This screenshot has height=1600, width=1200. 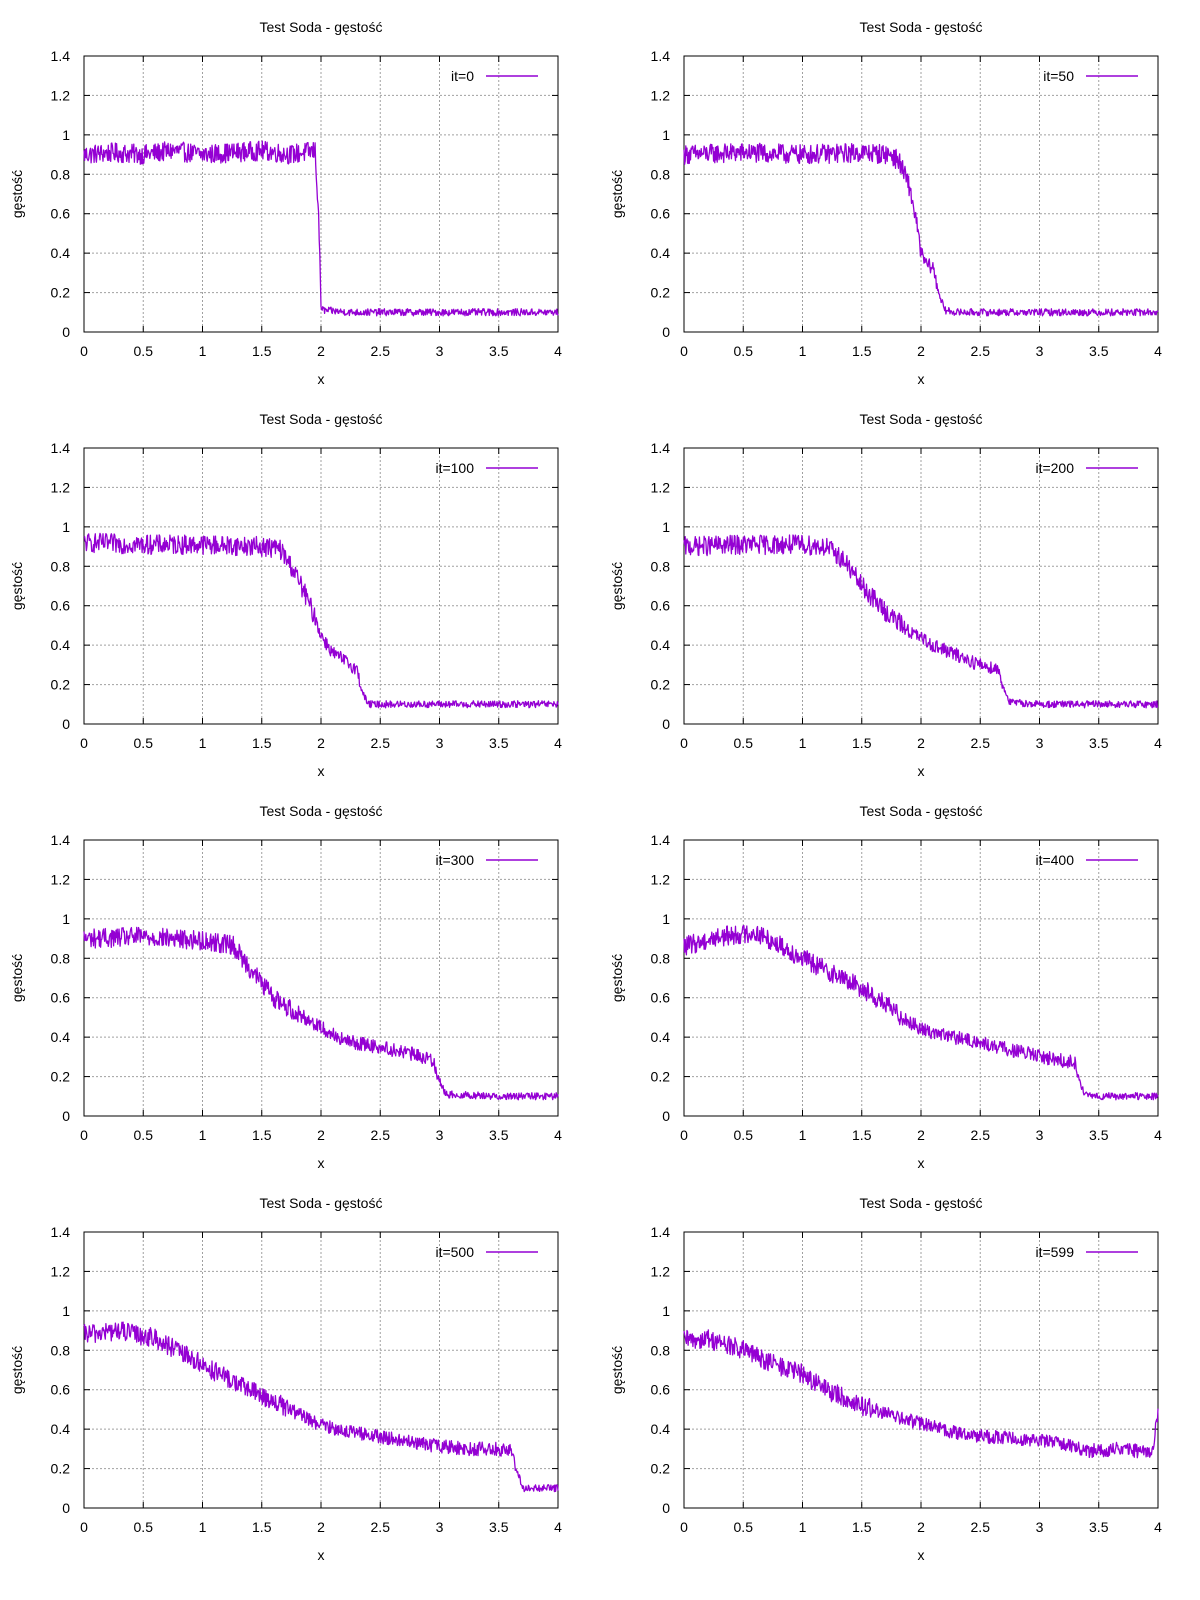 What do you see at coordinates (454, 1252) in the screenshot?
I see `legend-label: it=500` at bounding box center [454, 1252].